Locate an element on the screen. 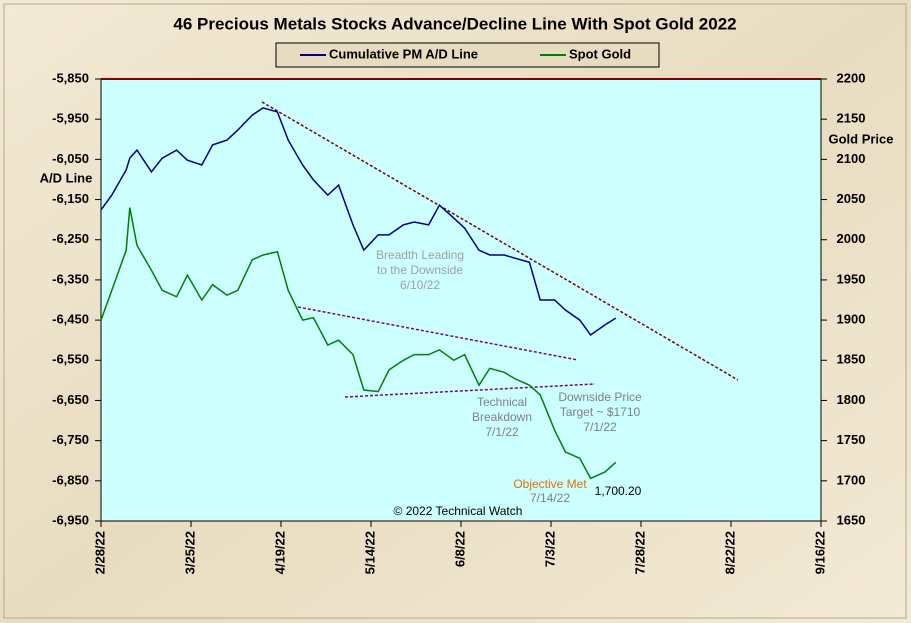 The width and height of the screenshot is (911, 623). annotation: 7/14/22 is located at coordinates (550, 498).